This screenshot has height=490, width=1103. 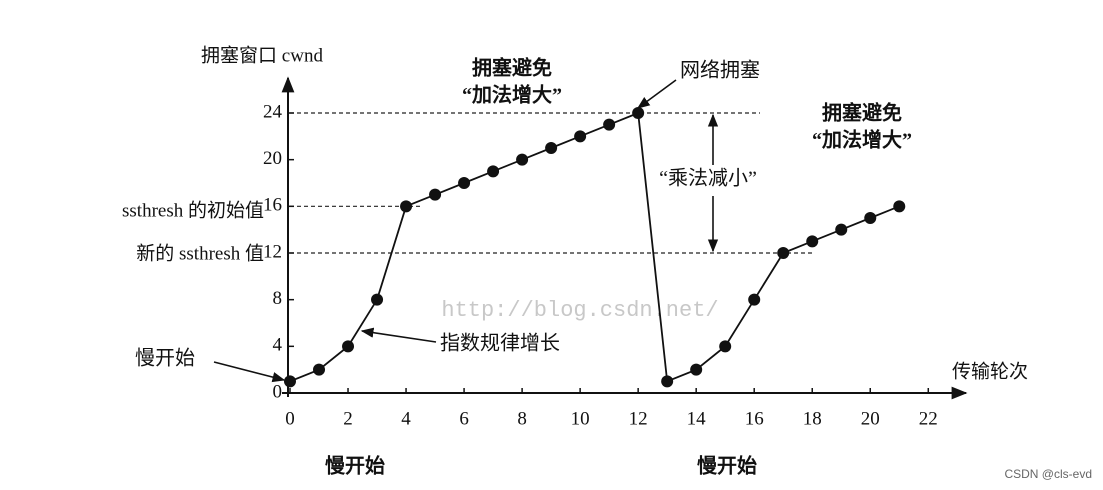 What do you see at coordinates (697, 418) in the screenshot?
I see `x-tick-label: 14` at bounding box center [697, 418].